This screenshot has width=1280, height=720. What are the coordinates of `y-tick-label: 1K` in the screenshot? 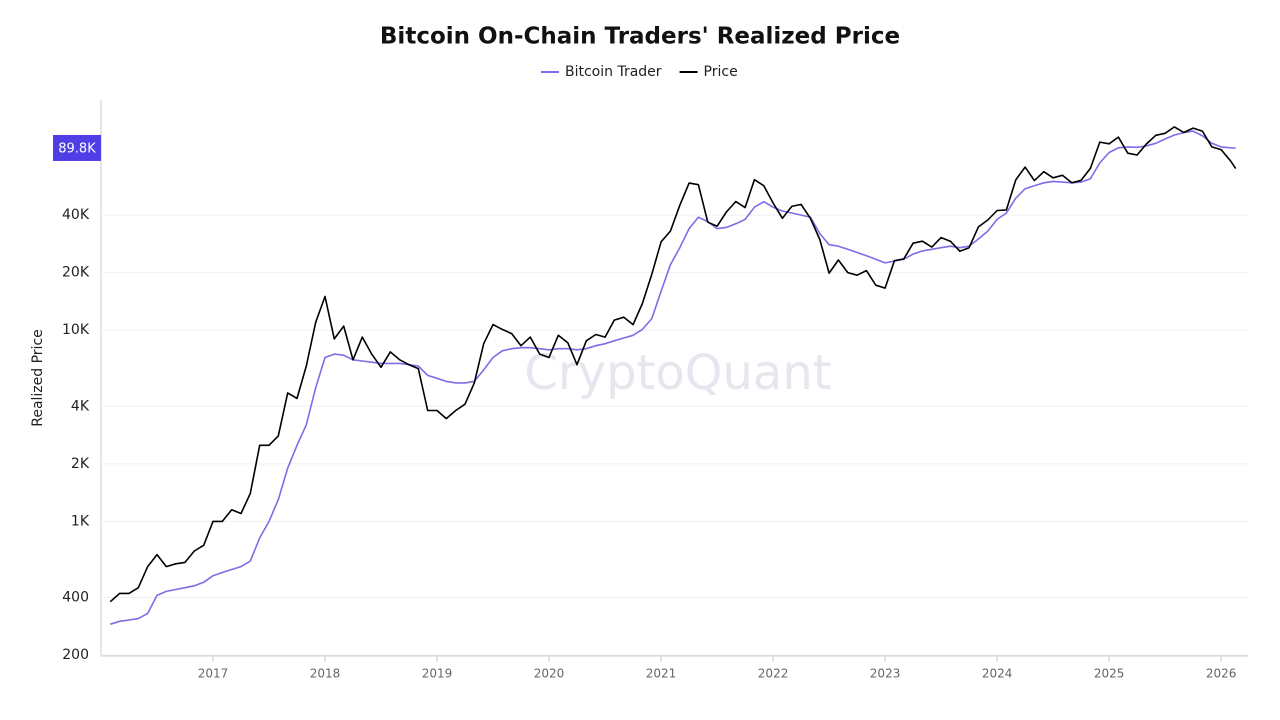 It's located at (80, 521).